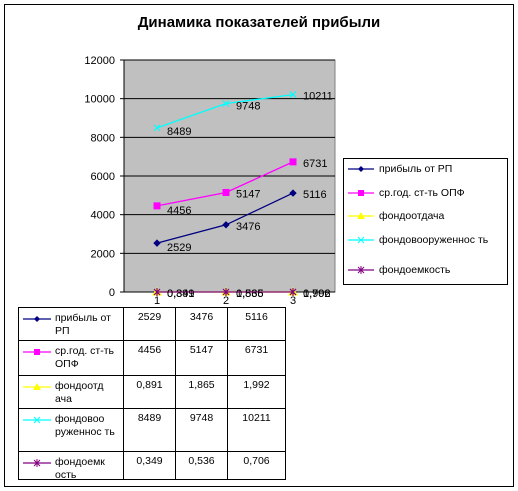  I want to click on y-tick-label: 4000, so click(103, 216).